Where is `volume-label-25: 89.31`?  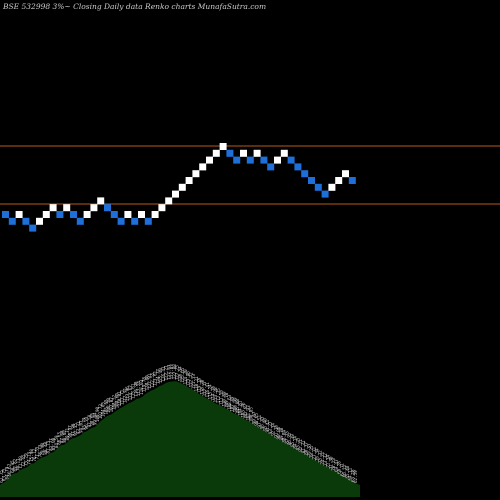 volume-label-25: 89.31 is located at coordinates (67, 433).